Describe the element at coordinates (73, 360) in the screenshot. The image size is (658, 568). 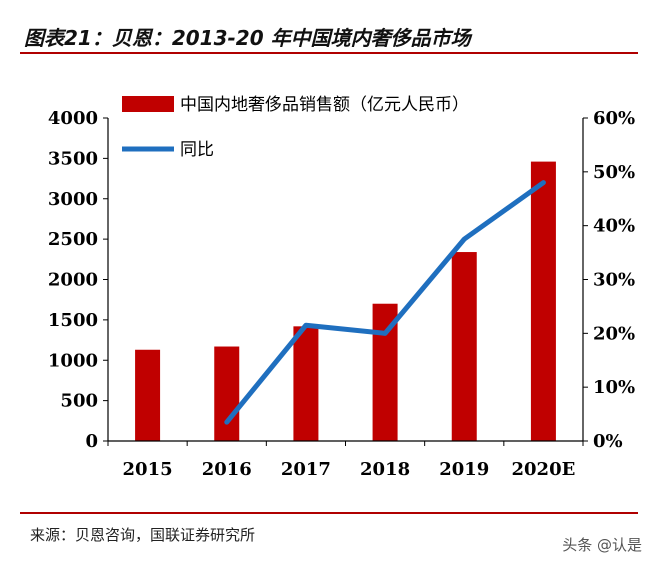
I see `y-left-tick-label: 1000` at that location.